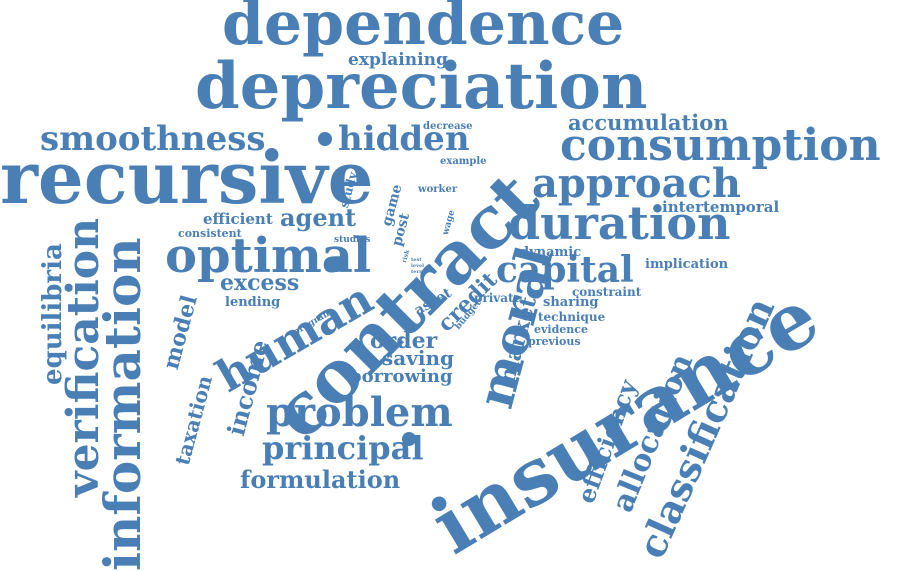 This screenshot has height=571, width=900. Describe the element at coordinates (401, 376) in the screenshot. I see `word-borrowing: borrowing` at that location.